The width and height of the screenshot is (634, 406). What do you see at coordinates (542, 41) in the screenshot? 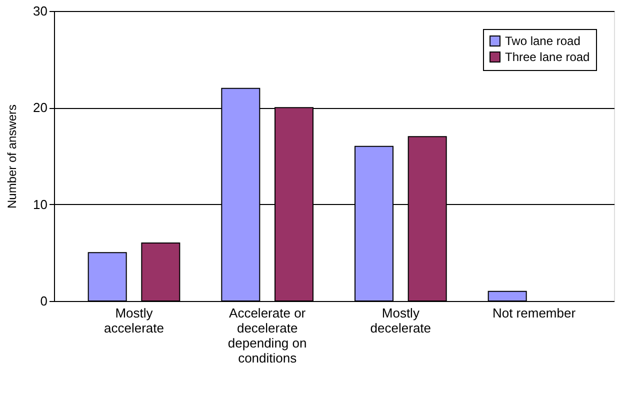
I see `legend-label: Two lane road` at bounding box center [542, 41].